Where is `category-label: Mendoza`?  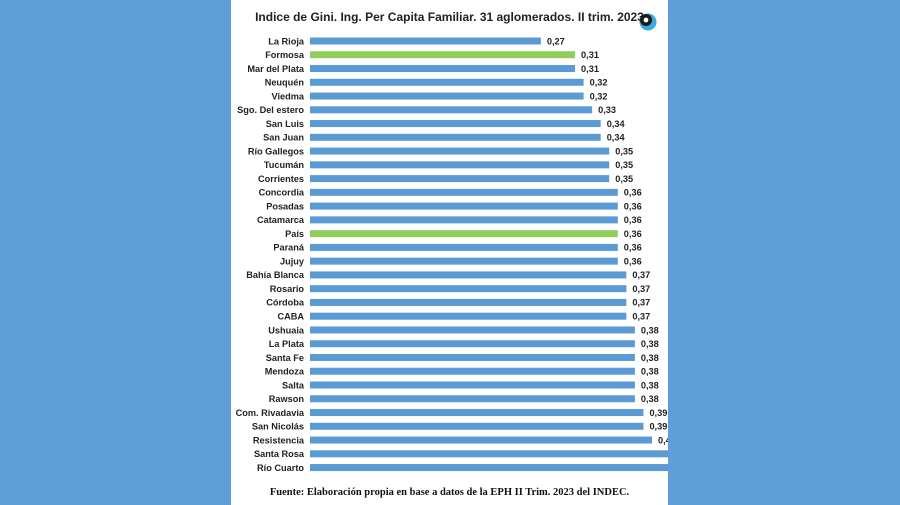
category-label: Mendoza is located at coordinates (285, 372).